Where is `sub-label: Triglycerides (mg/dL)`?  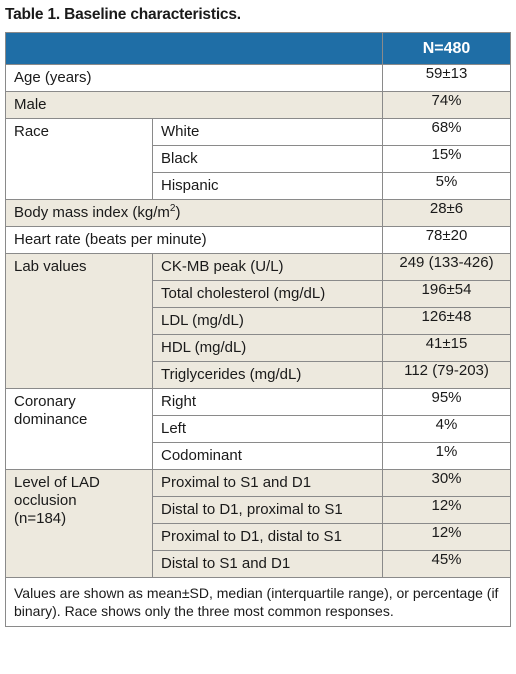 sub-label: Triglycerides (mg/dL) is located at coordinates (267, 375).